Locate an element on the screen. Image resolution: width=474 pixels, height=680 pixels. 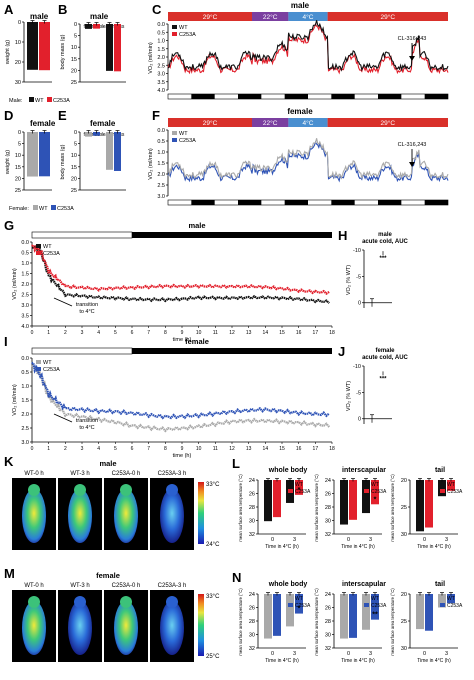
panel-g-xtick-label: 4 is located at coordinates (98, 333).